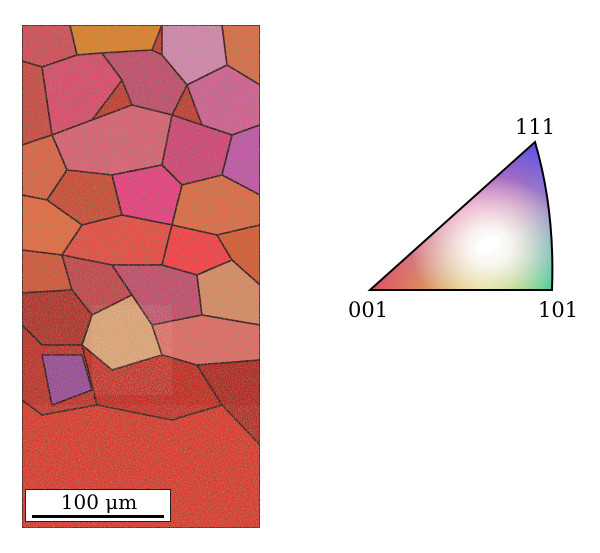  What do you see at coordinates (558, 310) in the screenshot?
I see `ipf-label-101: 101` at bounding box center [558, 310].